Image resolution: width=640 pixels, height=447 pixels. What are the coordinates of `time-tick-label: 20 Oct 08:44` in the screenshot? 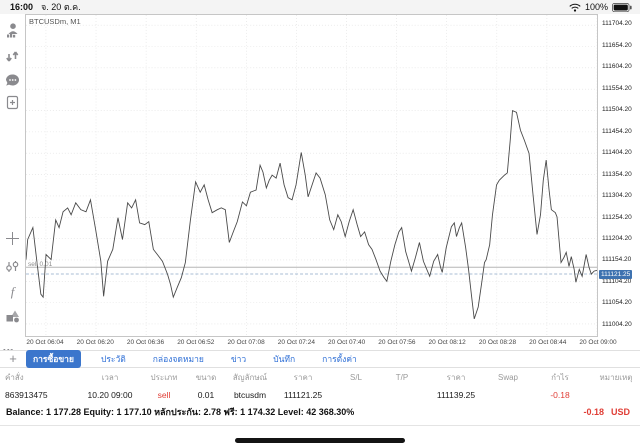 It's located at (548, 342).